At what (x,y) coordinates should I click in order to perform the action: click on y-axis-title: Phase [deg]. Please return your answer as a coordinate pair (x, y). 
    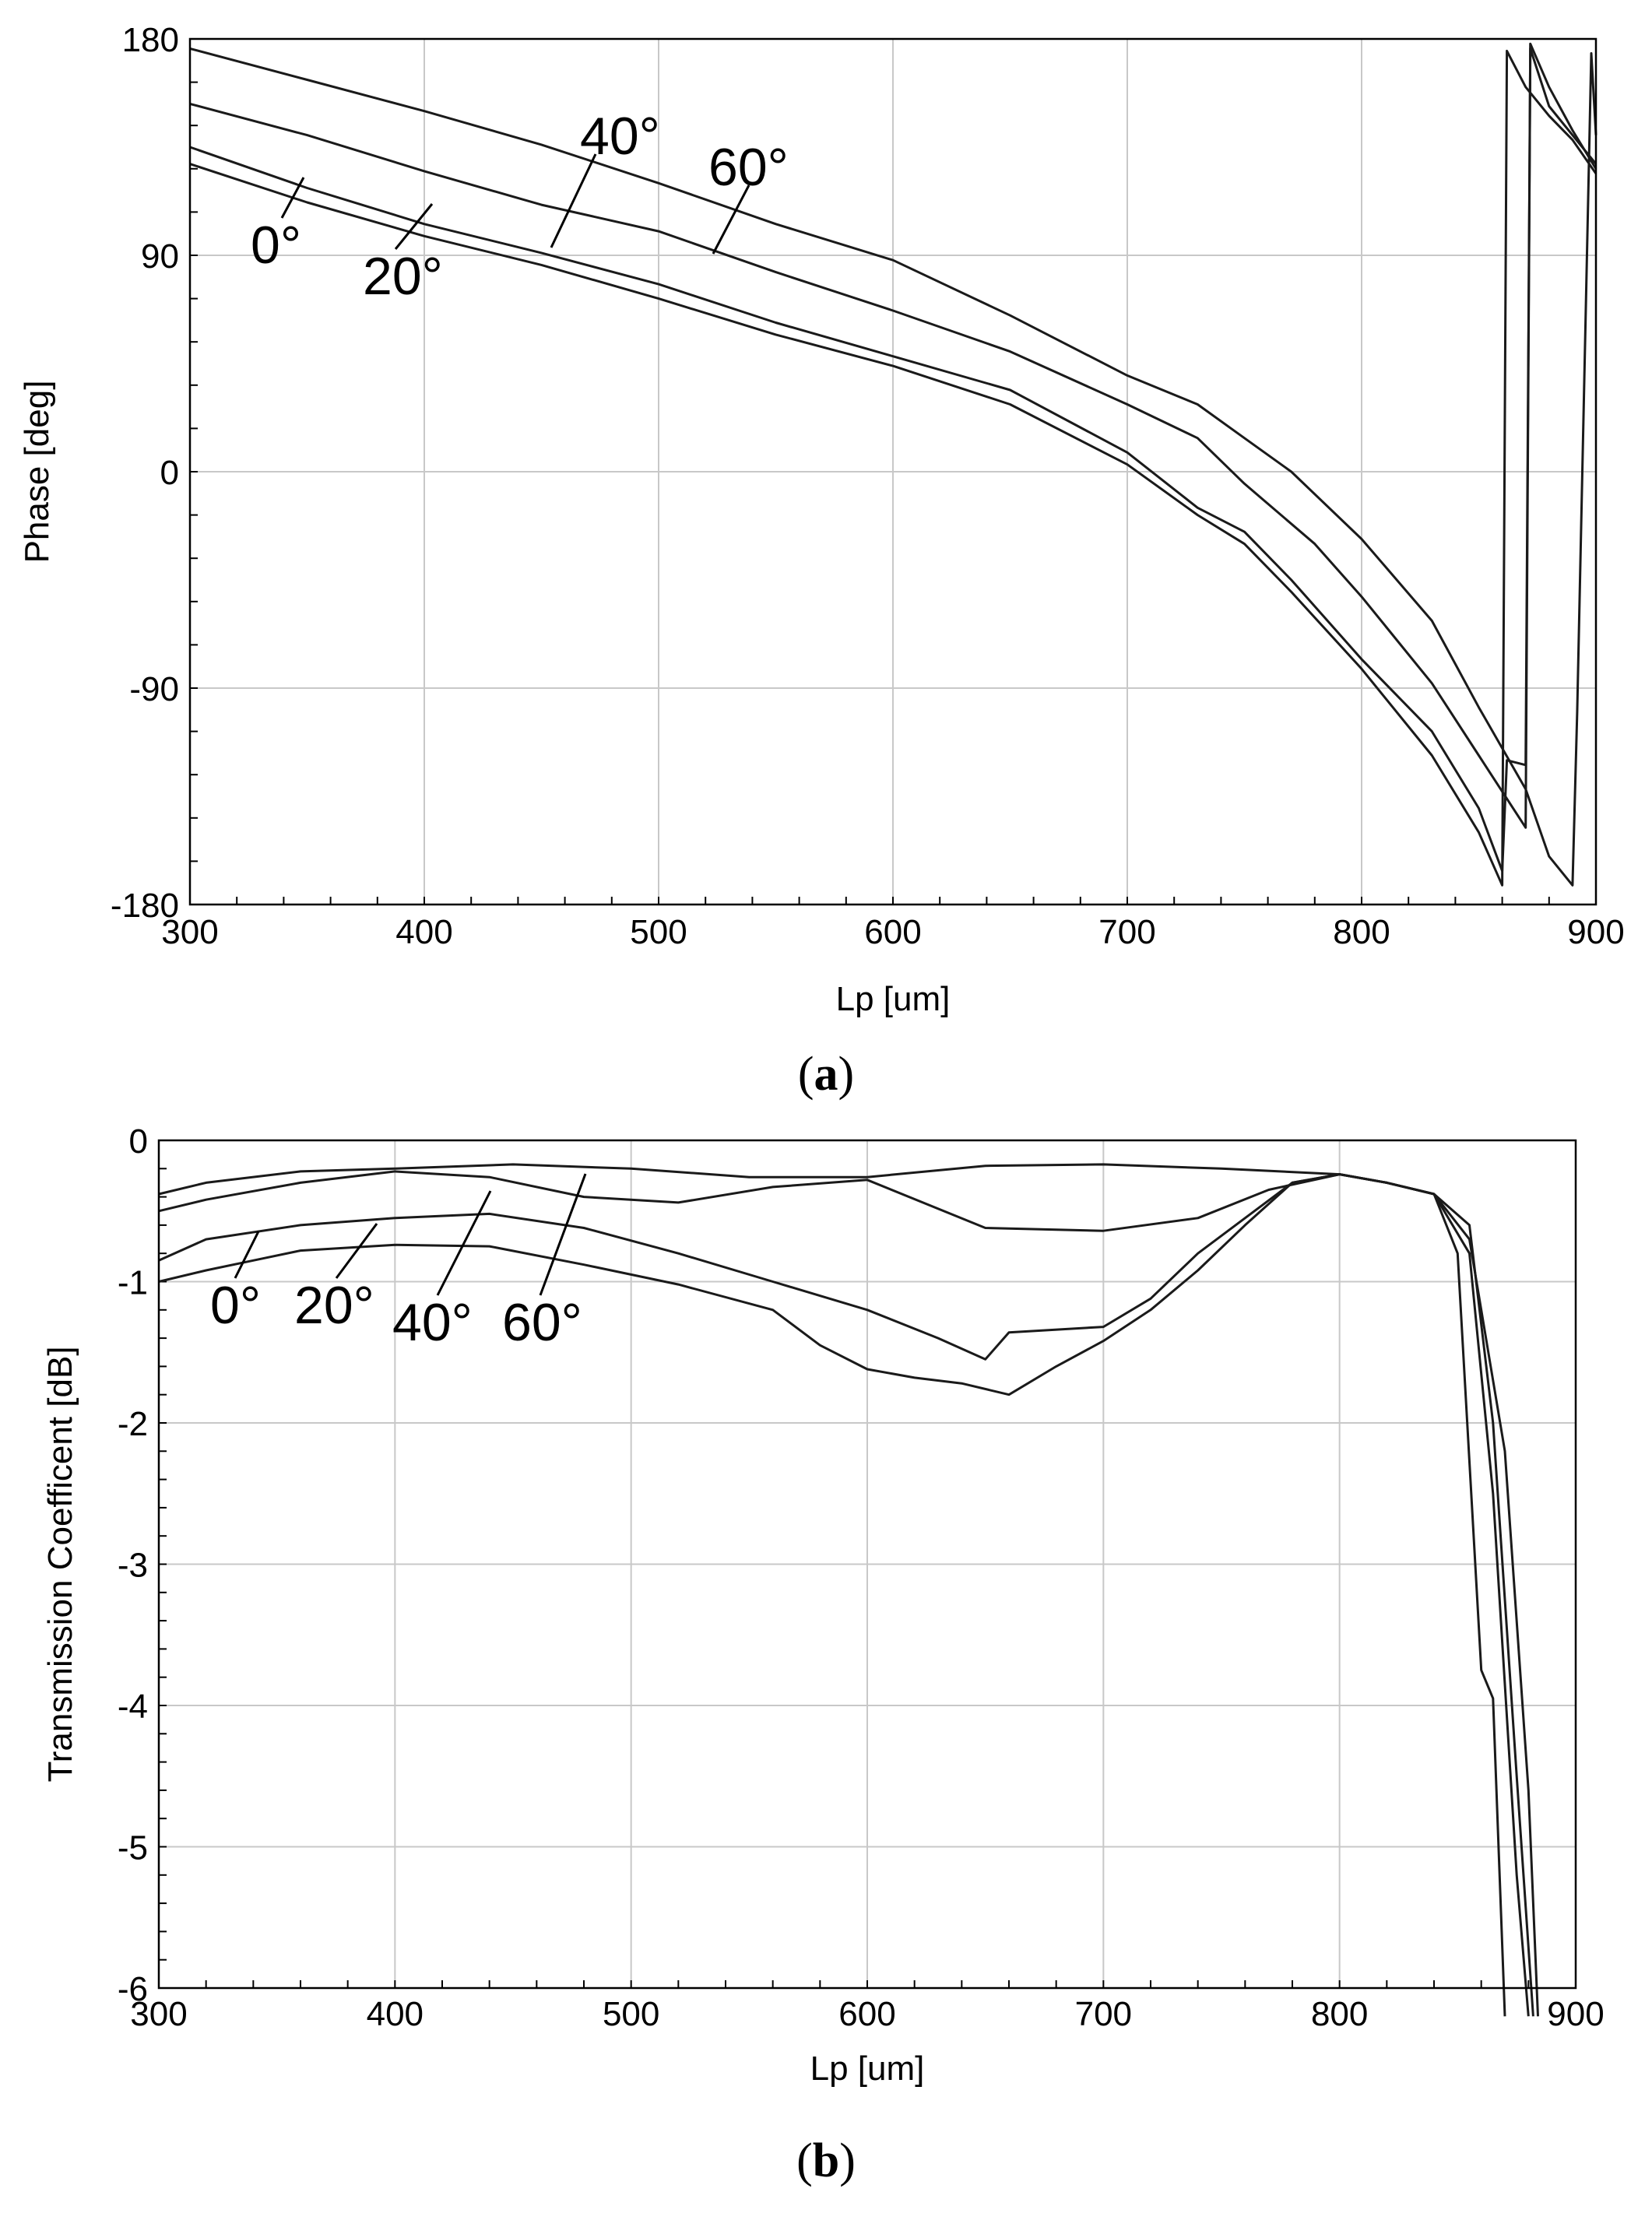
    Looking at the image, I should click on (37, 472).